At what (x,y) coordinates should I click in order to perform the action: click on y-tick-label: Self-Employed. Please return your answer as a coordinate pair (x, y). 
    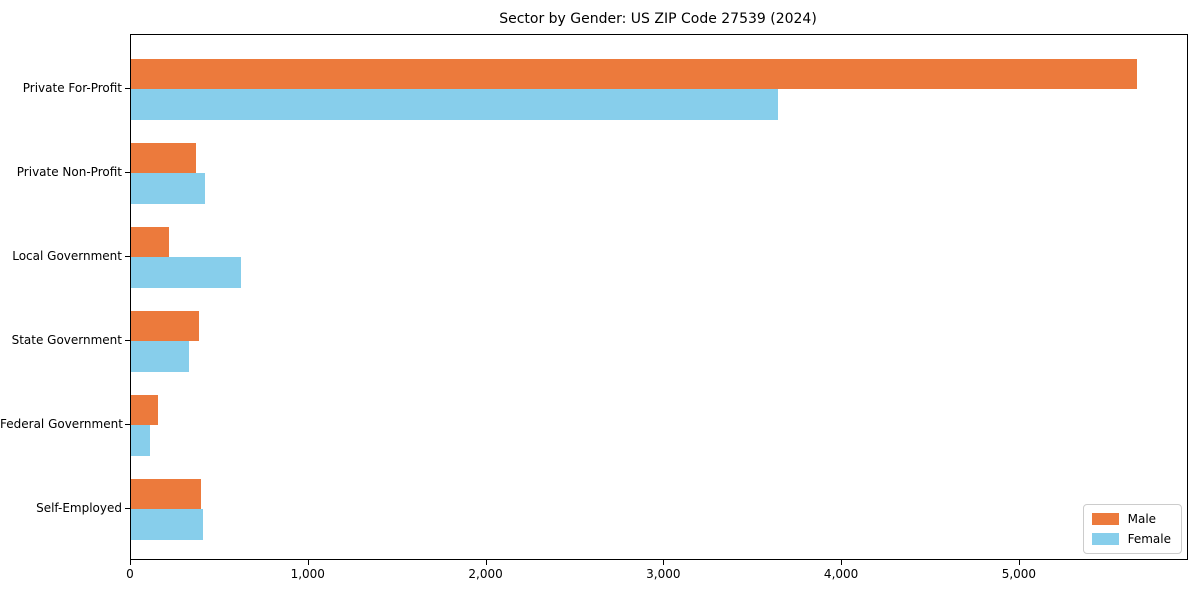
    Looking at the image, I should click on (79, 508).